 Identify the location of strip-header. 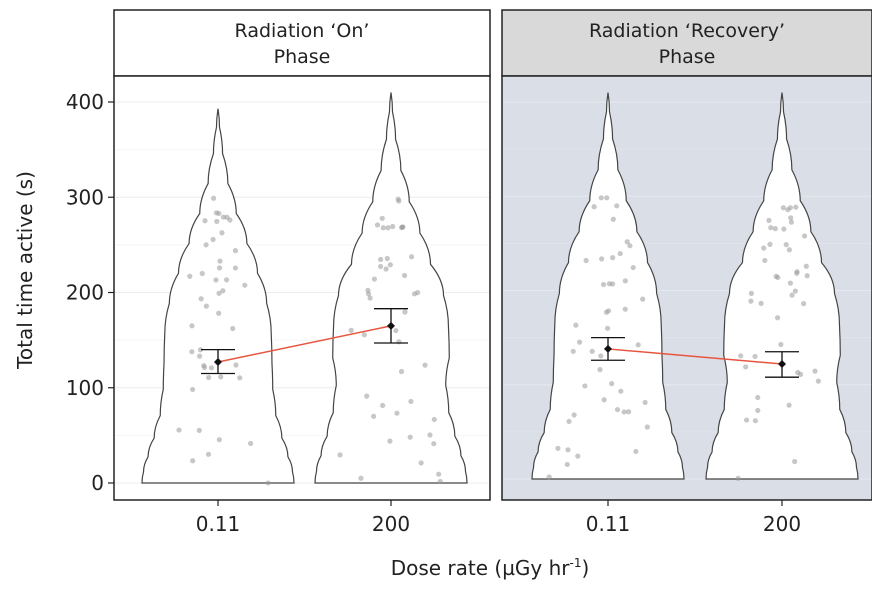
(302, 43).